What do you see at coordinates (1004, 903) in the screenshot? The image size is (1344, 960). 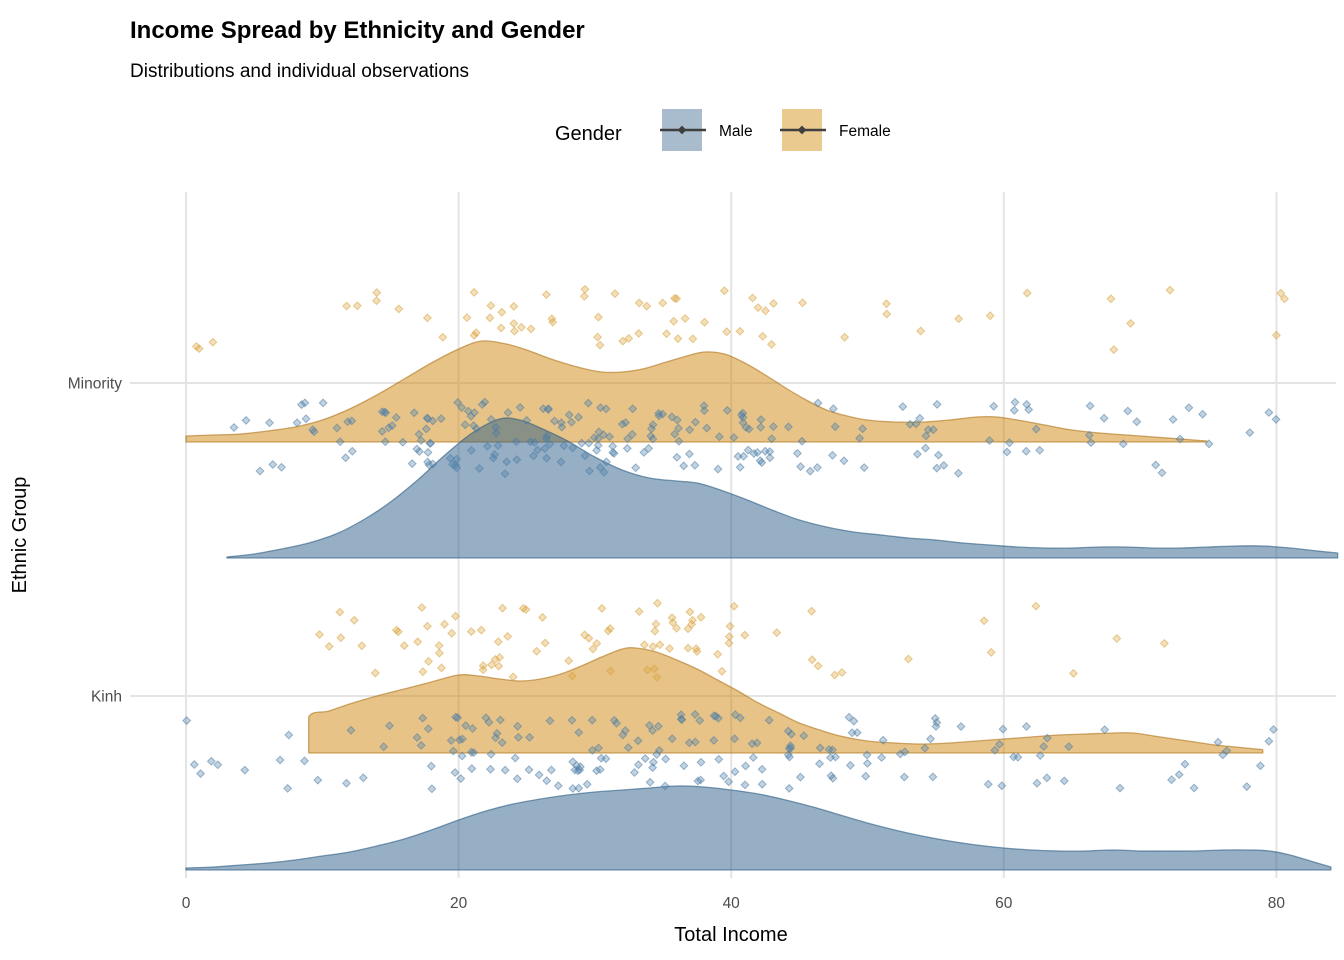 I see `x-tick-label: 60` at bounding box center [1004, 903].